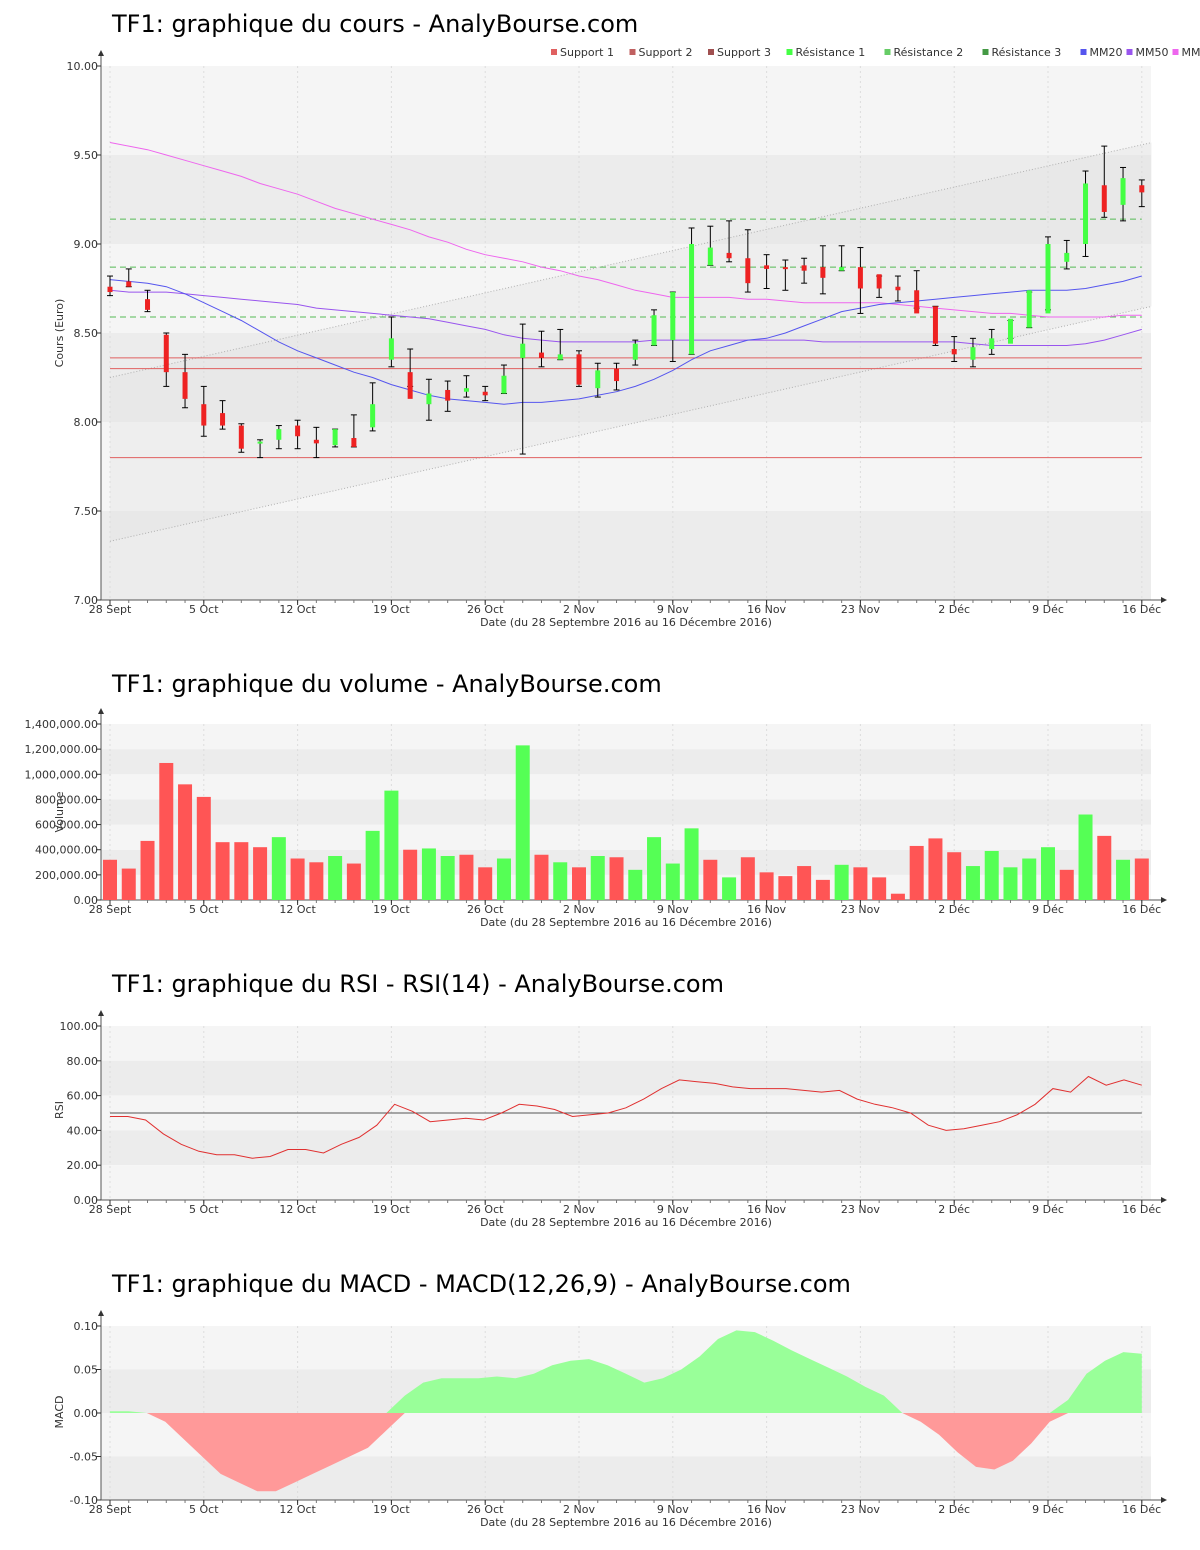 Image resolution: width=1200 pixels, height=1550 pixels. Describe the element at coordinates (86, 600) in the screenshot. I see `price-y-tick-label: 7.00` at that location.